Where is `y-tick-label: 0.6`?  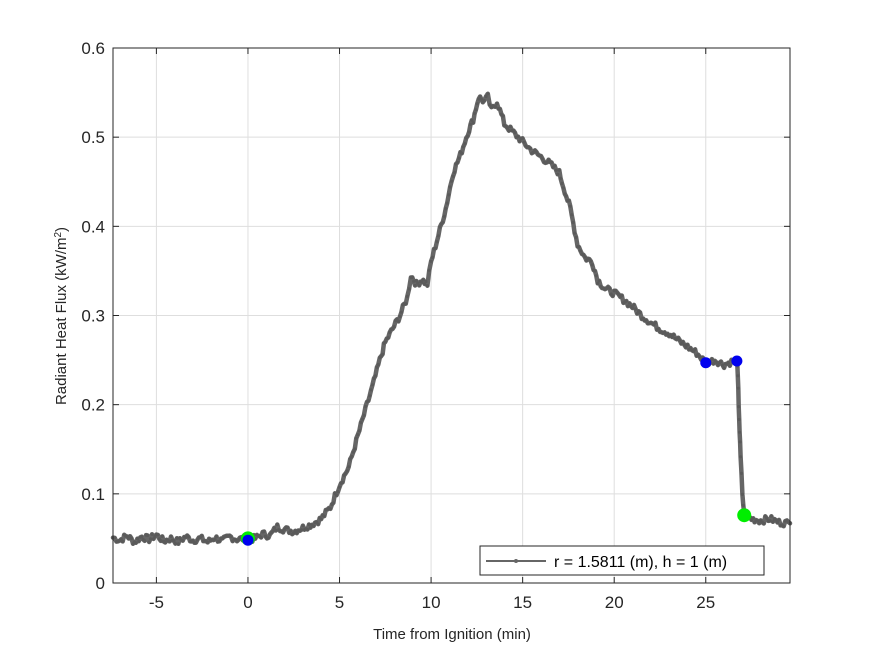
y-tick-label: 0.6 is located at coordinates (93, 48).